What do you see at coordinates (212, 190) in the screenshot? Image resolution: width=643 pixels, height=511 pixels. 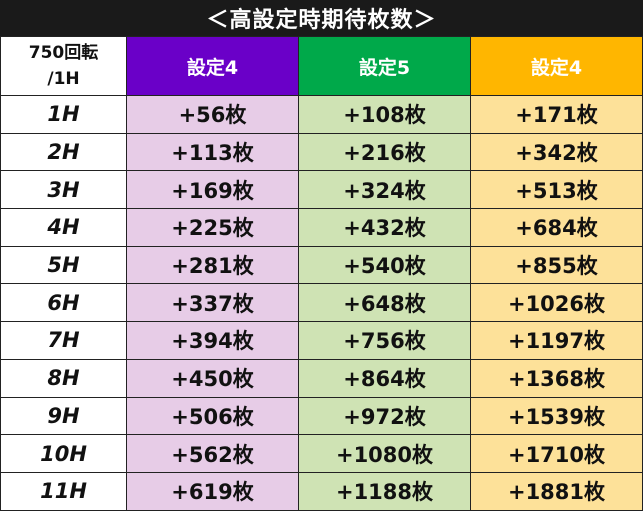 I see `expected-coins-cell: +169枚` at bounding box center [212, 190].